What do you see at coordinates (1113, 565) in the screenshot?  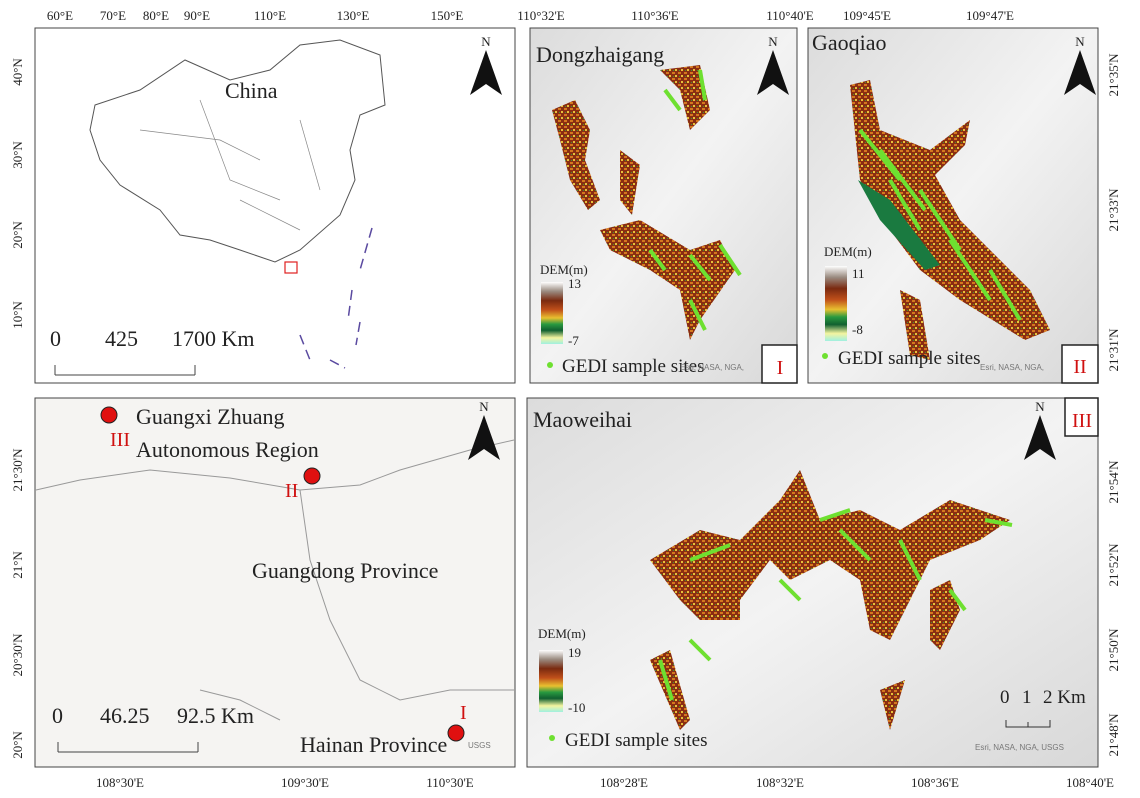 I see `tick-label: 21°52'N` at bounding box center [1113, 565].